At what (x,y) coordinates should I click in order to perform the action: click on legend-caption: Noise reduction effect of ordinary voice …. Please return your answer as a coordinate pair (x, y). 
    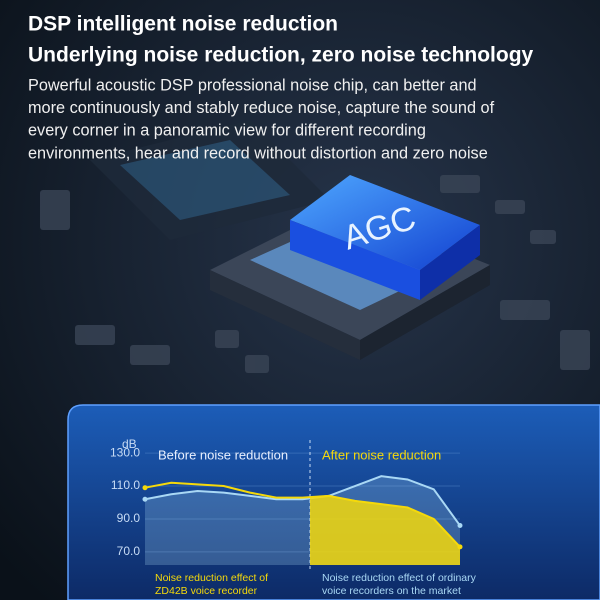
    Looking at the image, I should click on (399, 584).